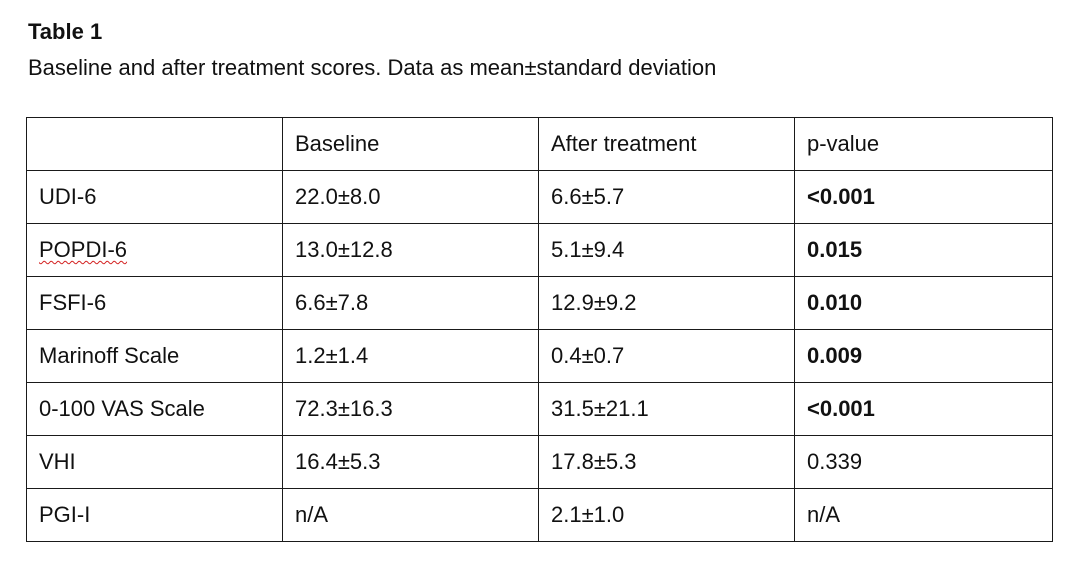 Image resolution: width=1080 pixels, height=577 pixels. I want to click on after-treatment-cell: 12.9±9.2, so click(666, 303).